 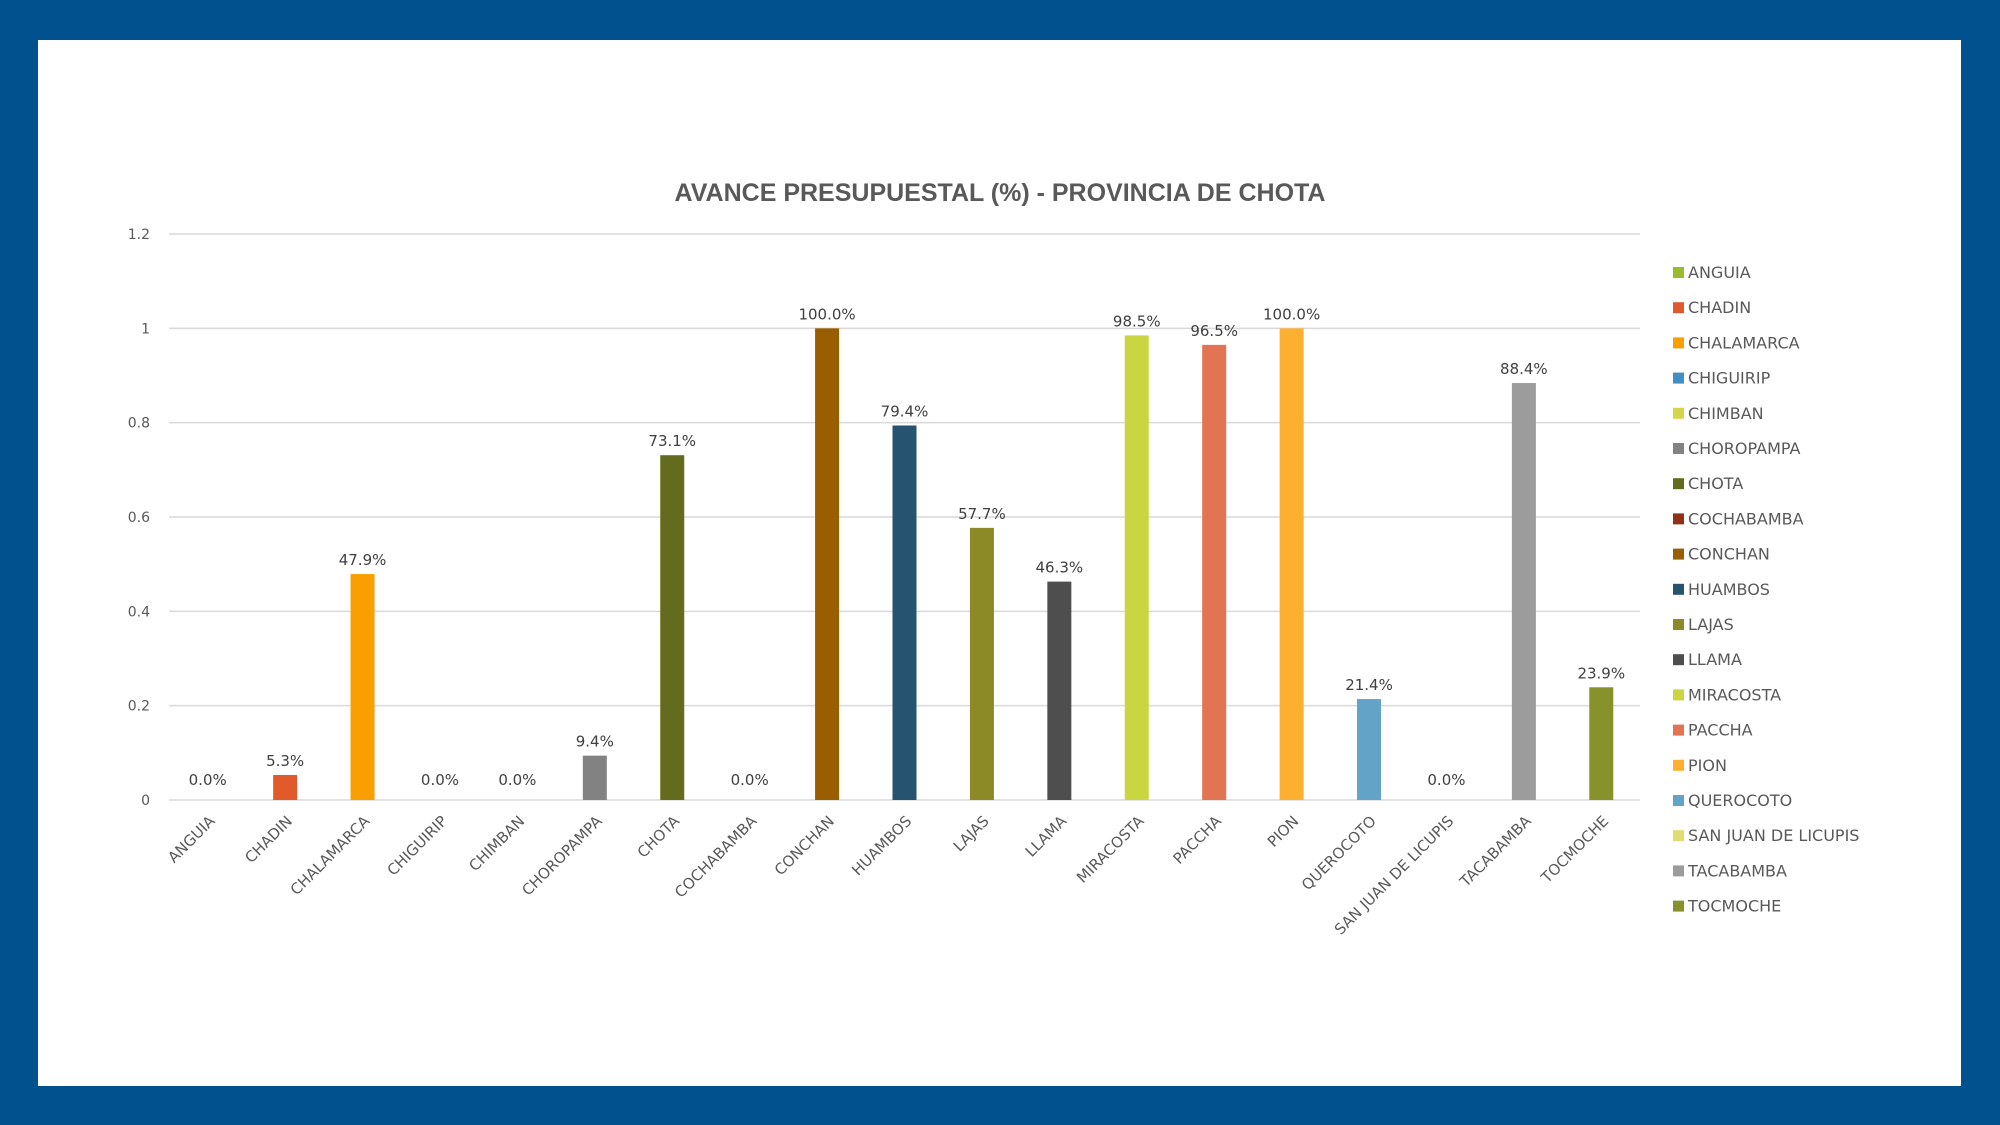 What do you see at coordinates (971, 833) in the screenshot?
I see `x-tick-label: LAJAS` at bounding box center [971, 833].